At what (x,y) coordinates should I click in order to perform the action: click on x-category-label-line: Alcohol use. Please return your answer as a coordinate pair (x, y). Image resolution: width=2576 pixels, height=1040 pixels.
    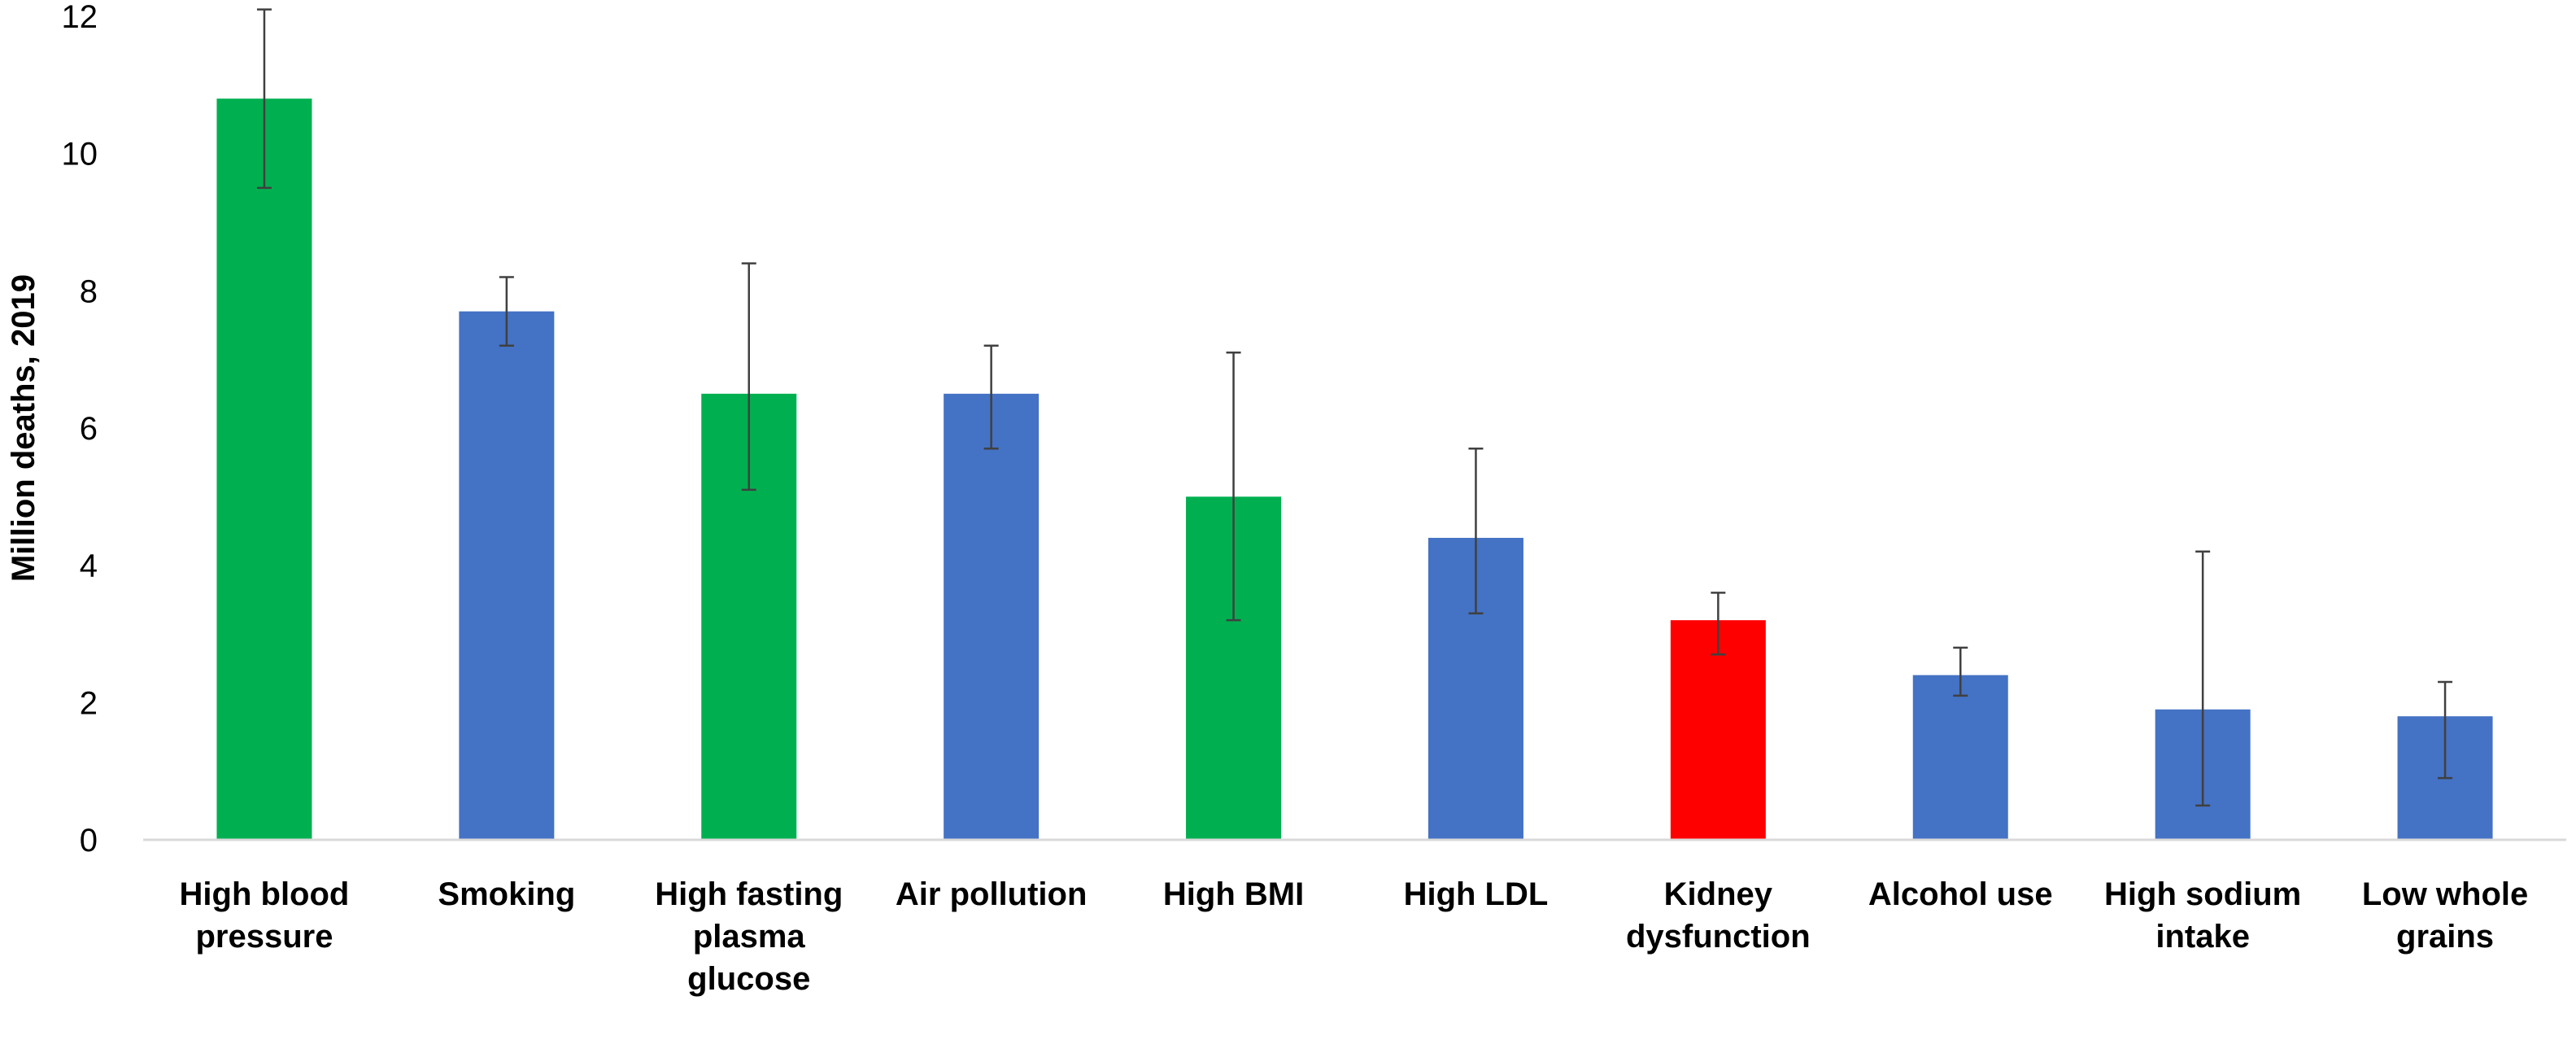
    Looking at the image, I should click on (1960, 894).